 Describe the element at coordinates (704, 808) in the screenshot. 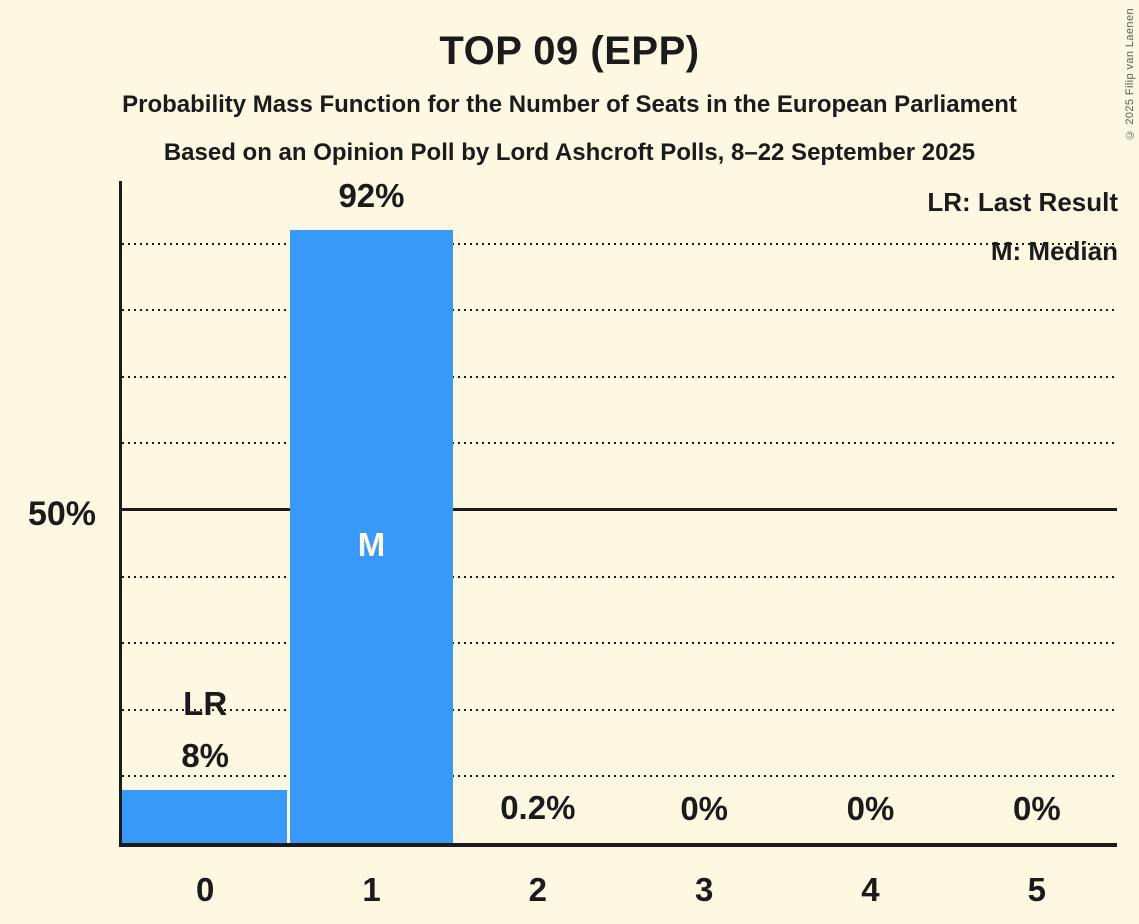

I see `value-label-3: 0%` at that location.